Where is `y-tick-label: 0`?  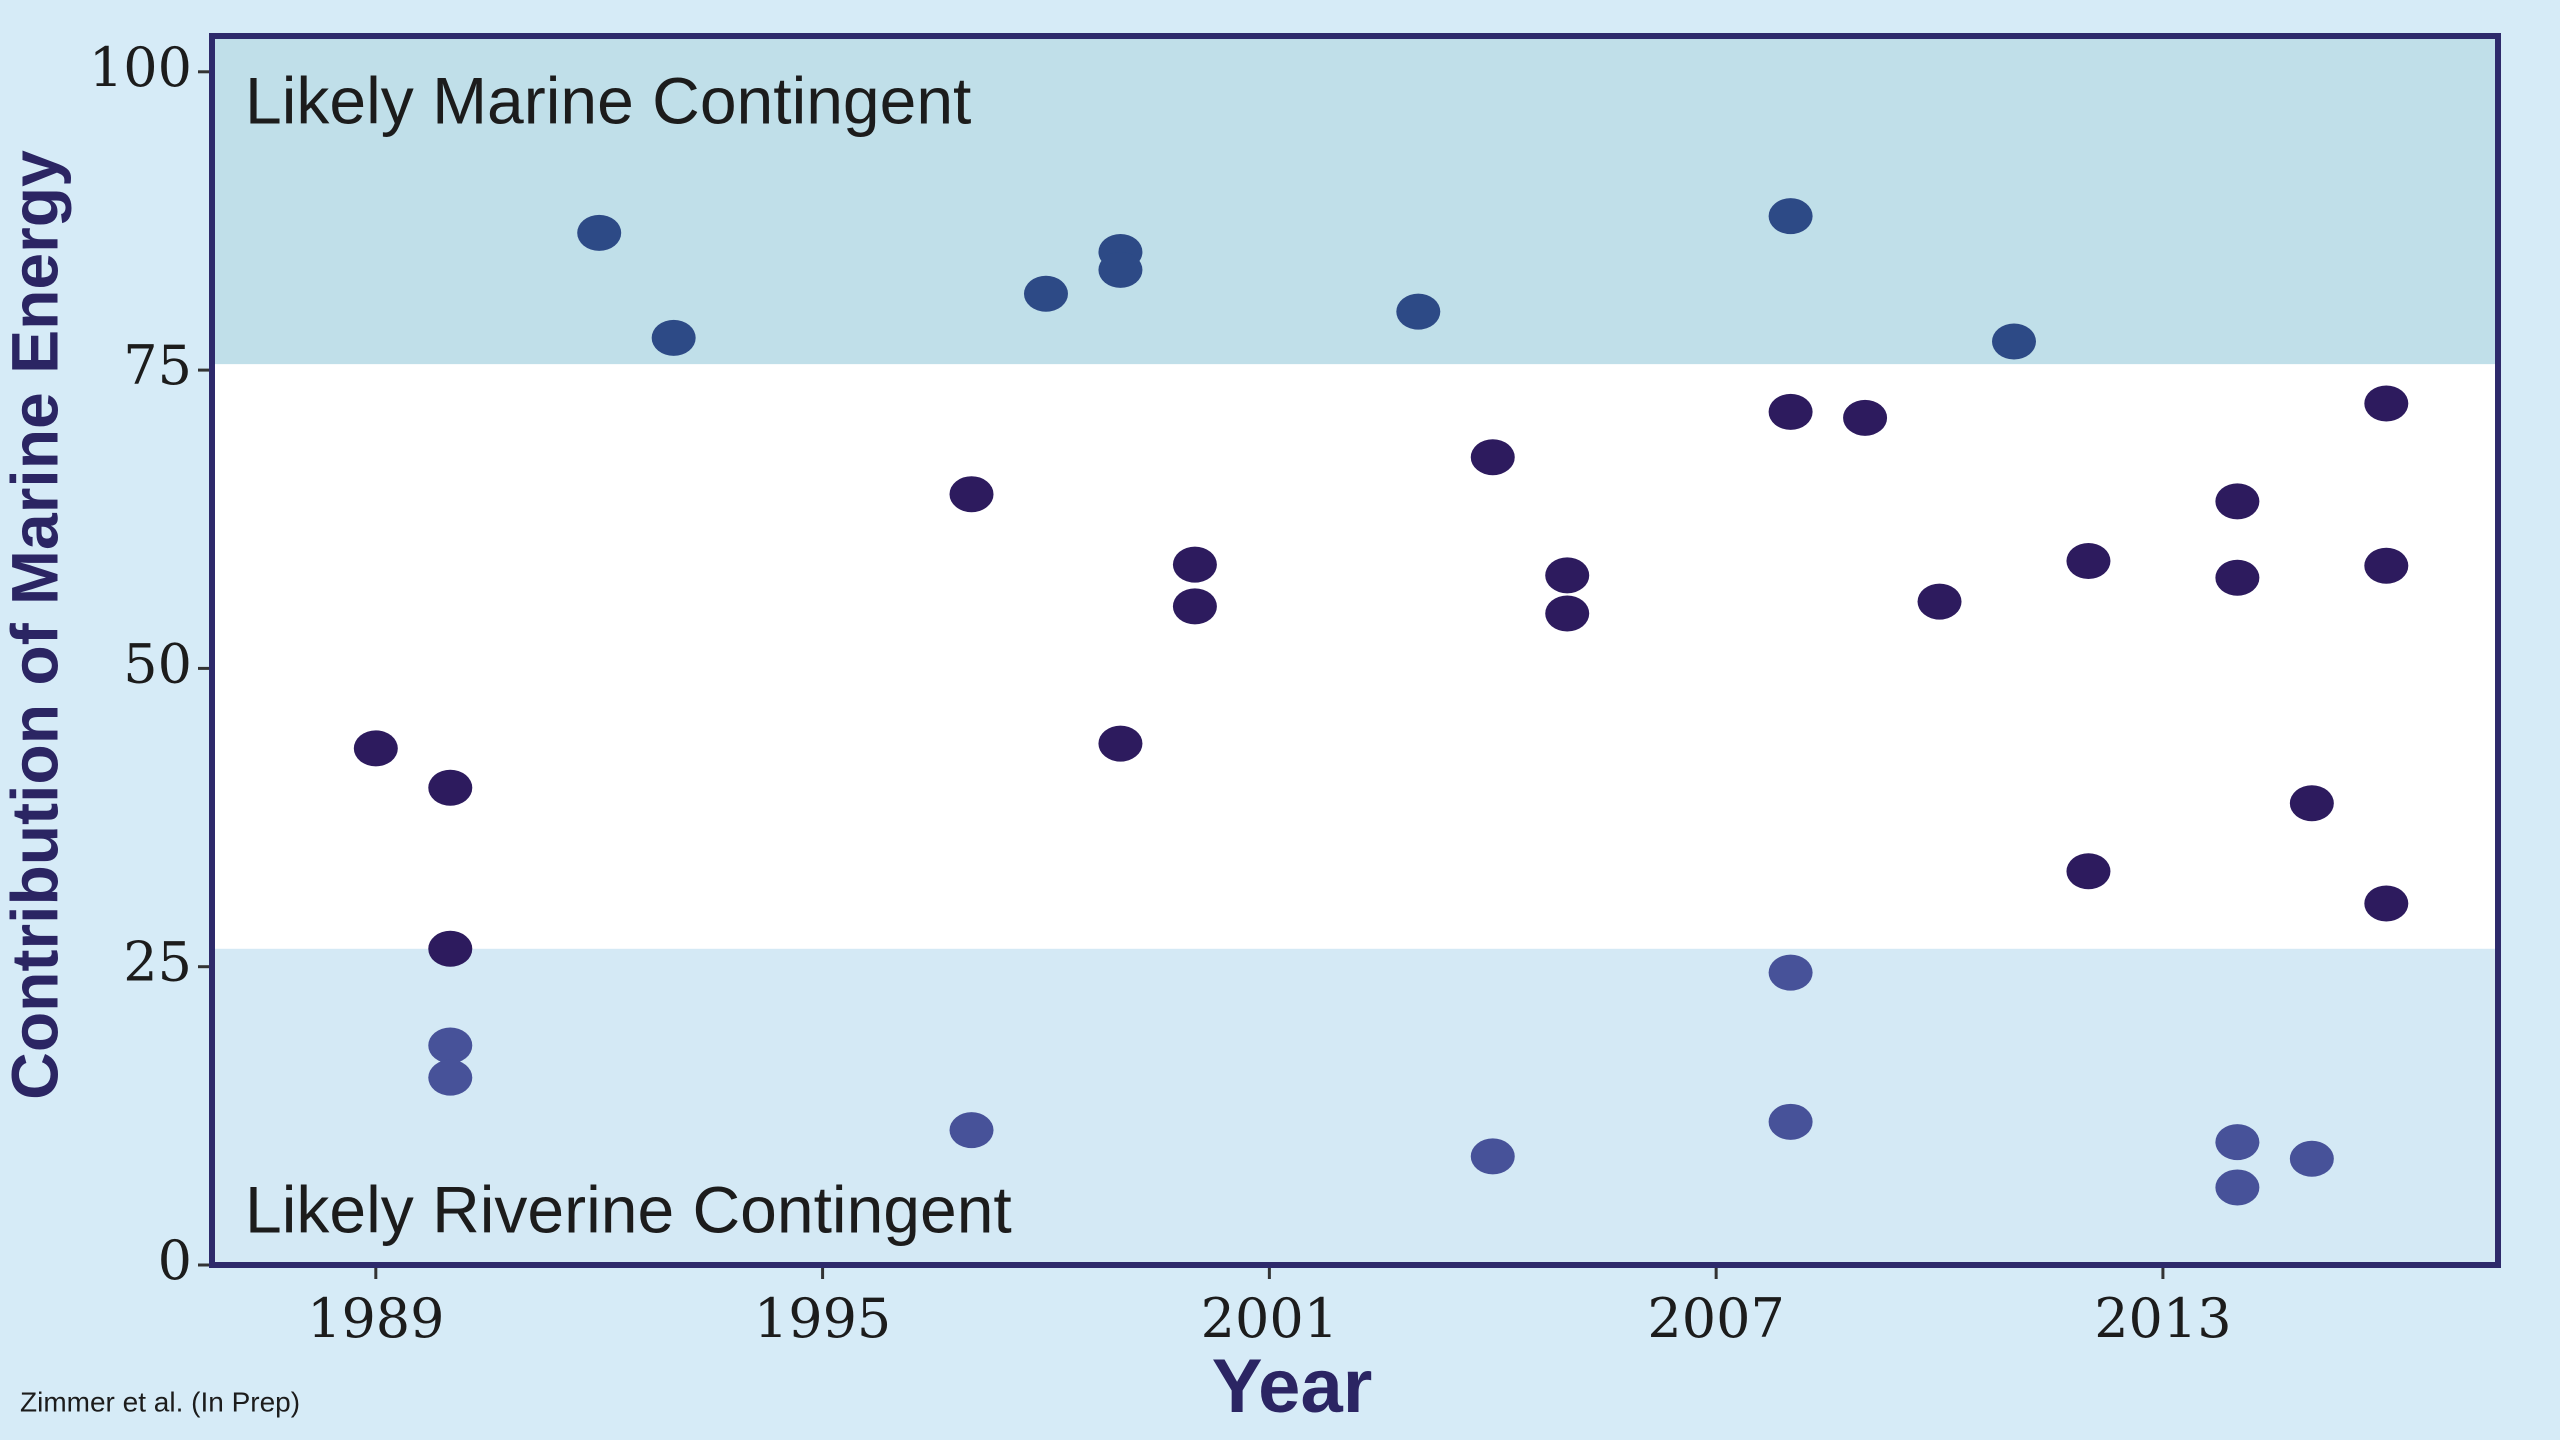
y-tick-label: 0 is located at coordinates (175, 1260).